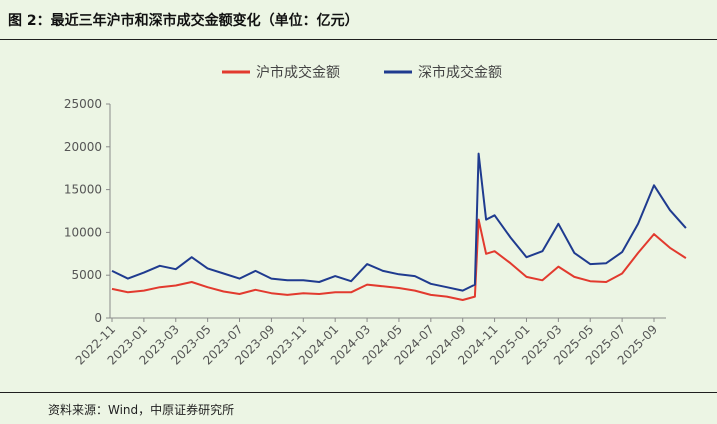 Image resolution: width=717 pixels, height=424 pixels. What do you see at coordinates (86, 275) in the screenshot?
I see `y-tick-label: 5000` at bounding box center [86, 275].